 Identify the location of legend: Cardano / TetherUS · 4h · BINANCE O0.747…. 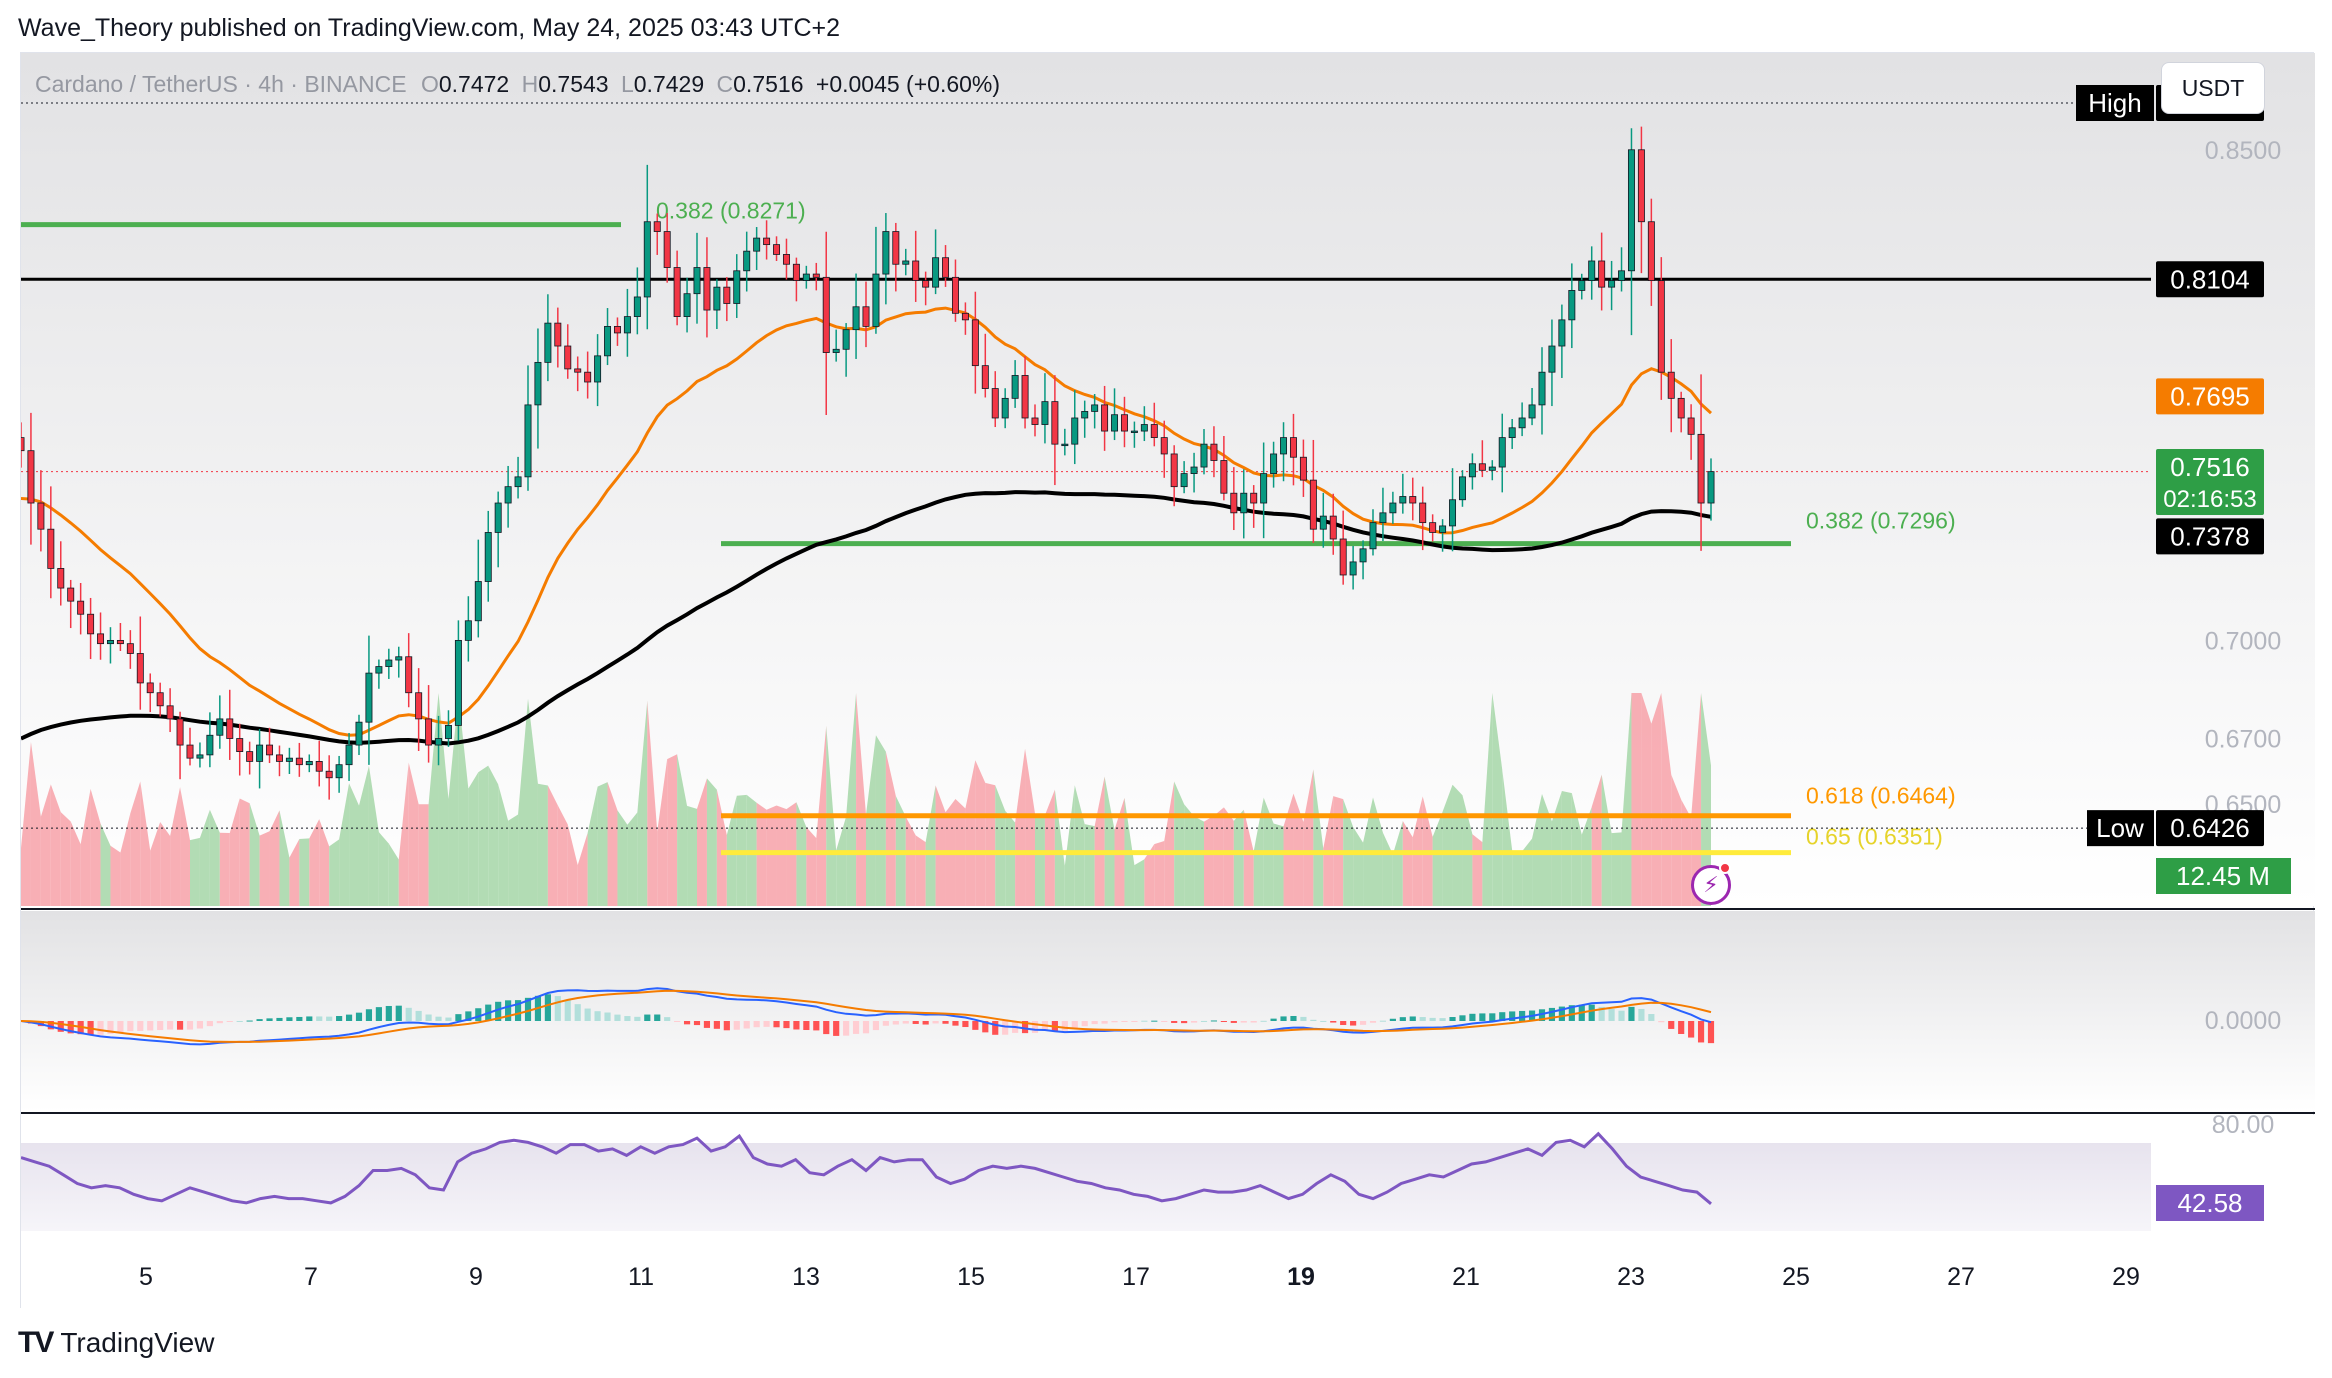
(517, 84).